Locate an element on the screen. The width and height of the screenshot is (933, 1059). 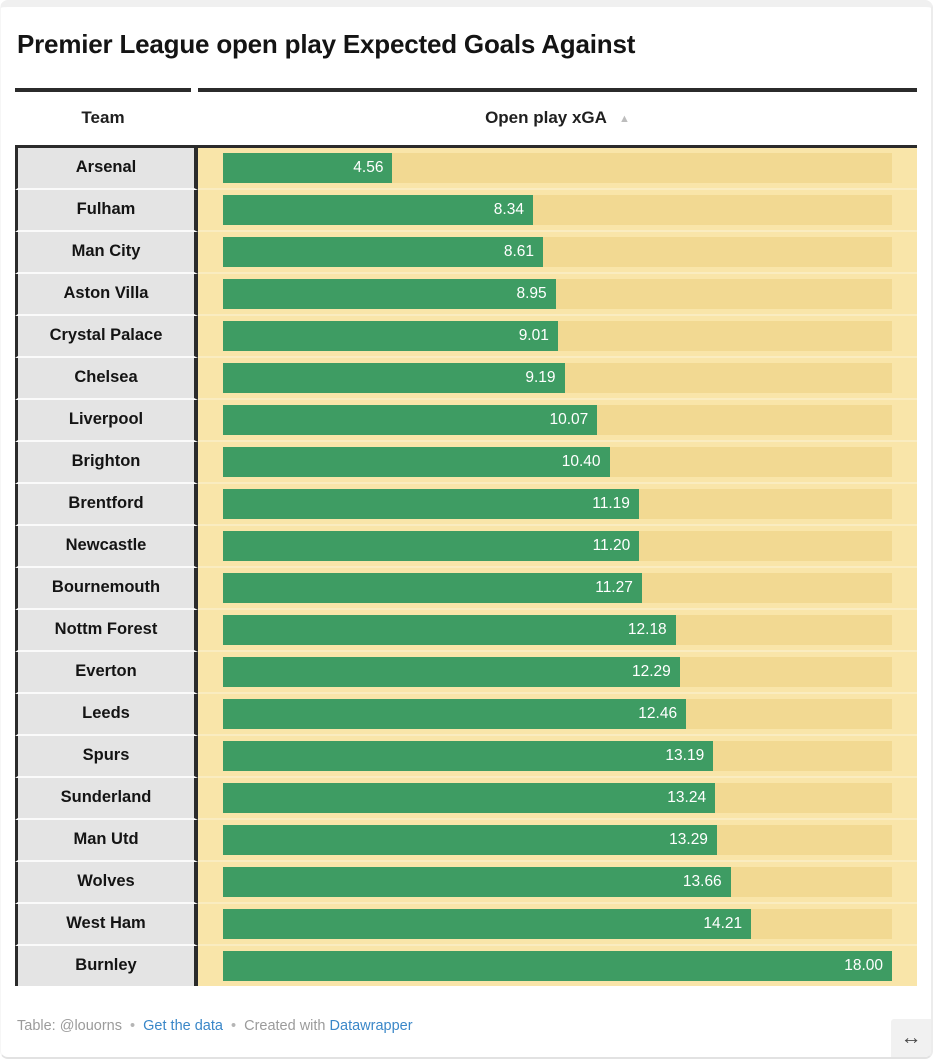
value-bar: 11.27 is located at coordinates (432, 587).